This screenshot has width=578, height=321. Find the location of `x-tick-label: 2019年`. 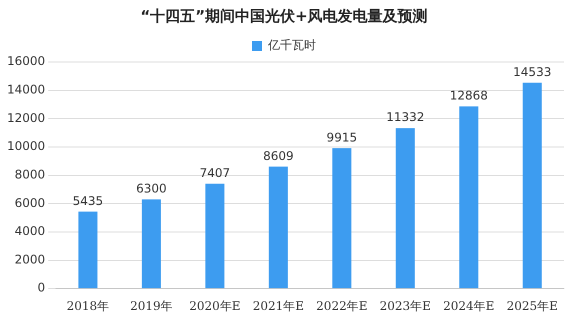

x-tick-label: 2019年 is located at coordinates (151, 305).